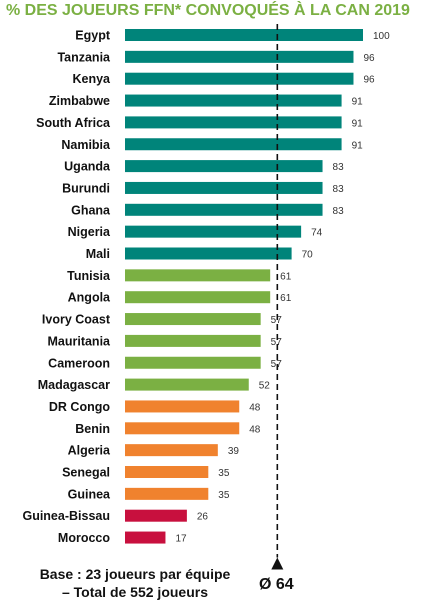 This screenshot has height=609, width=425. I want to click on category-label-guinea-bissau: Guinea-Bissau, so click(66, 516).